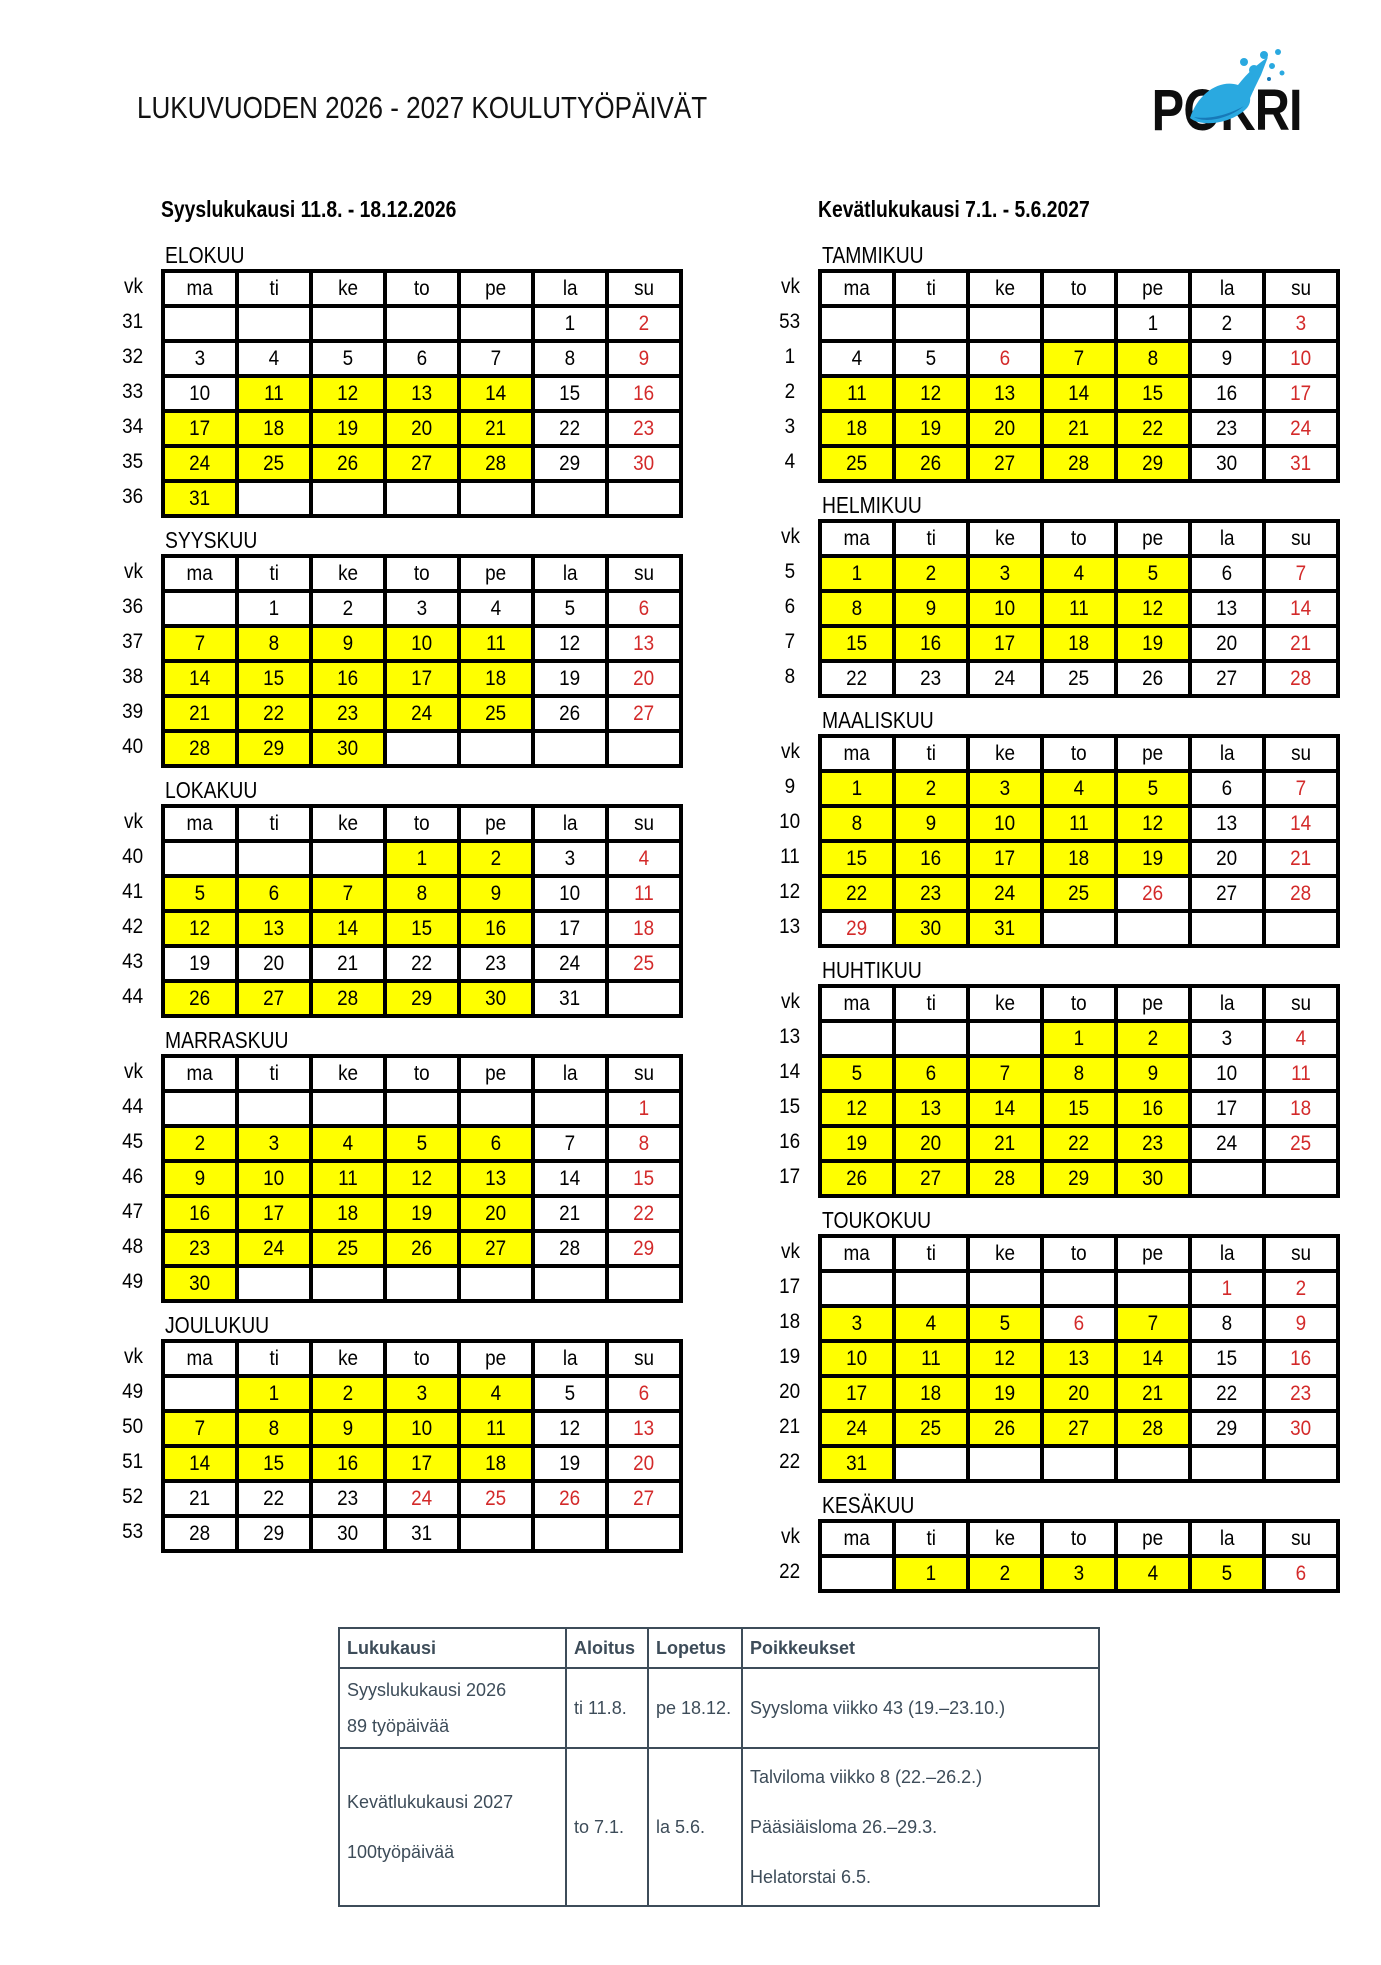 Image resolution: width=1381 pixels, height=1965 pixels. Describe the element at coordinates (422, 463) in the screenshot. I see `day-cell: 27` at that location.